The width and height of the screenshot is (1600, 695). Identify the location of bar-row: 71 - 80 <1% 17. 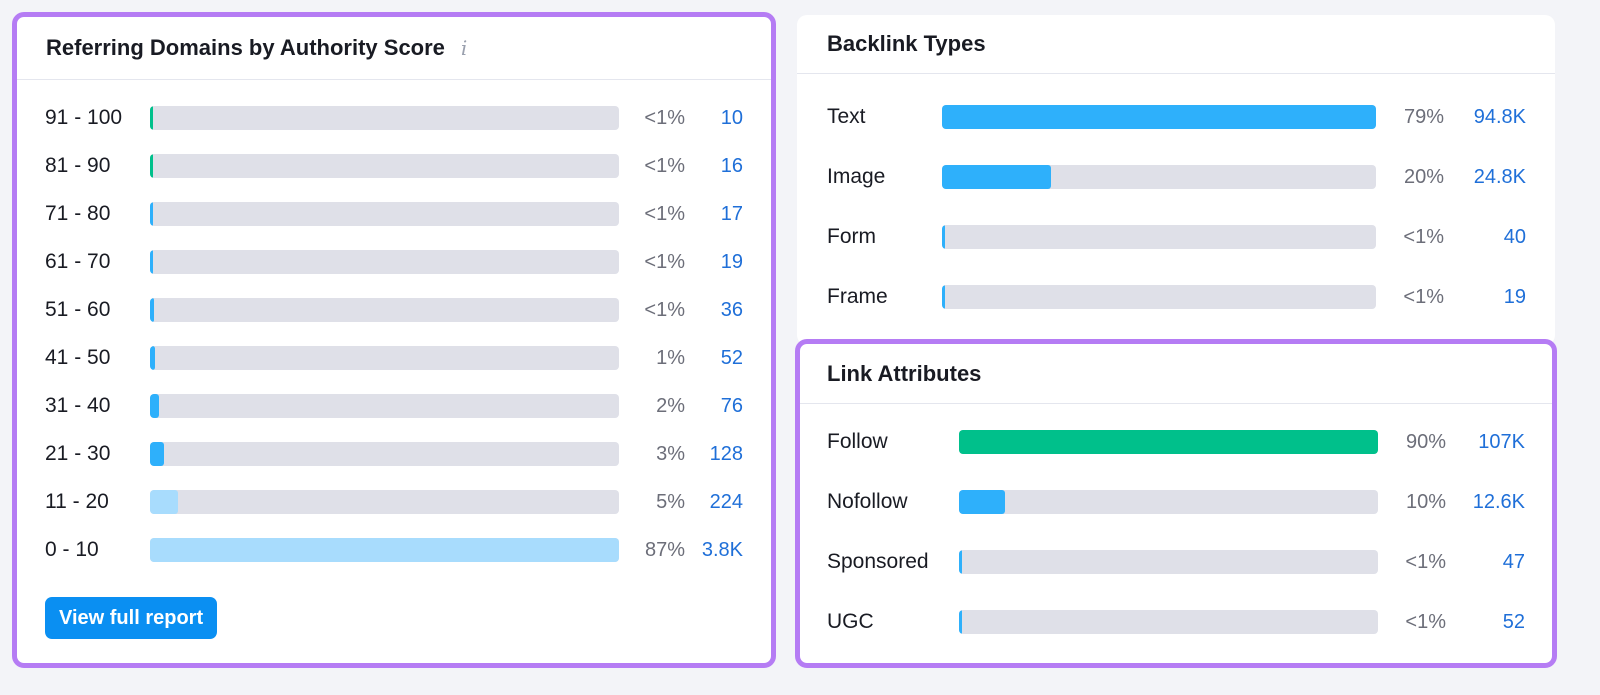
(394, 214).